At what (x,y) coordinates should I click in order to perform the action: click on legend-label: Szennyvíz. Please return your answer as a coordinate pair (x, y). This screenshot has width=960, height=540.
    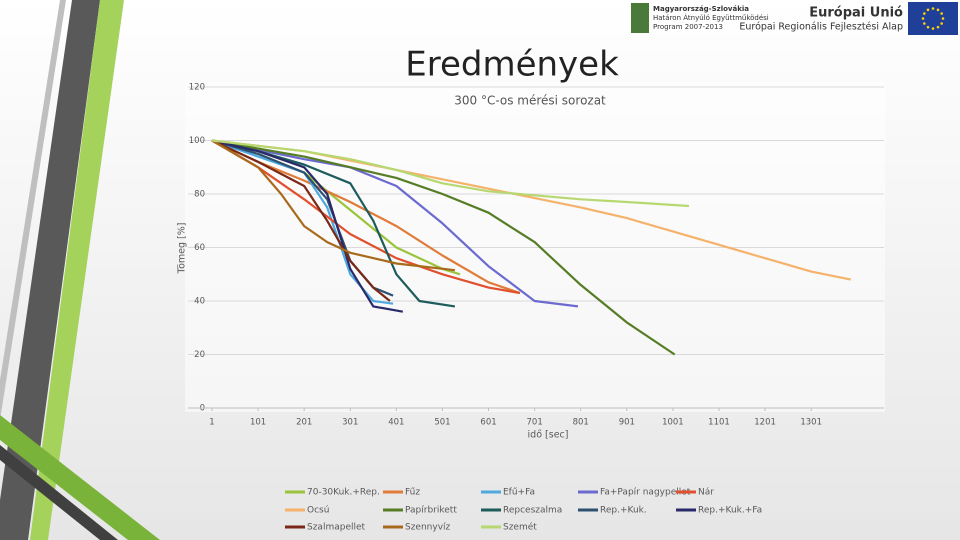
    Looking at the image, I should click on (428, 528).